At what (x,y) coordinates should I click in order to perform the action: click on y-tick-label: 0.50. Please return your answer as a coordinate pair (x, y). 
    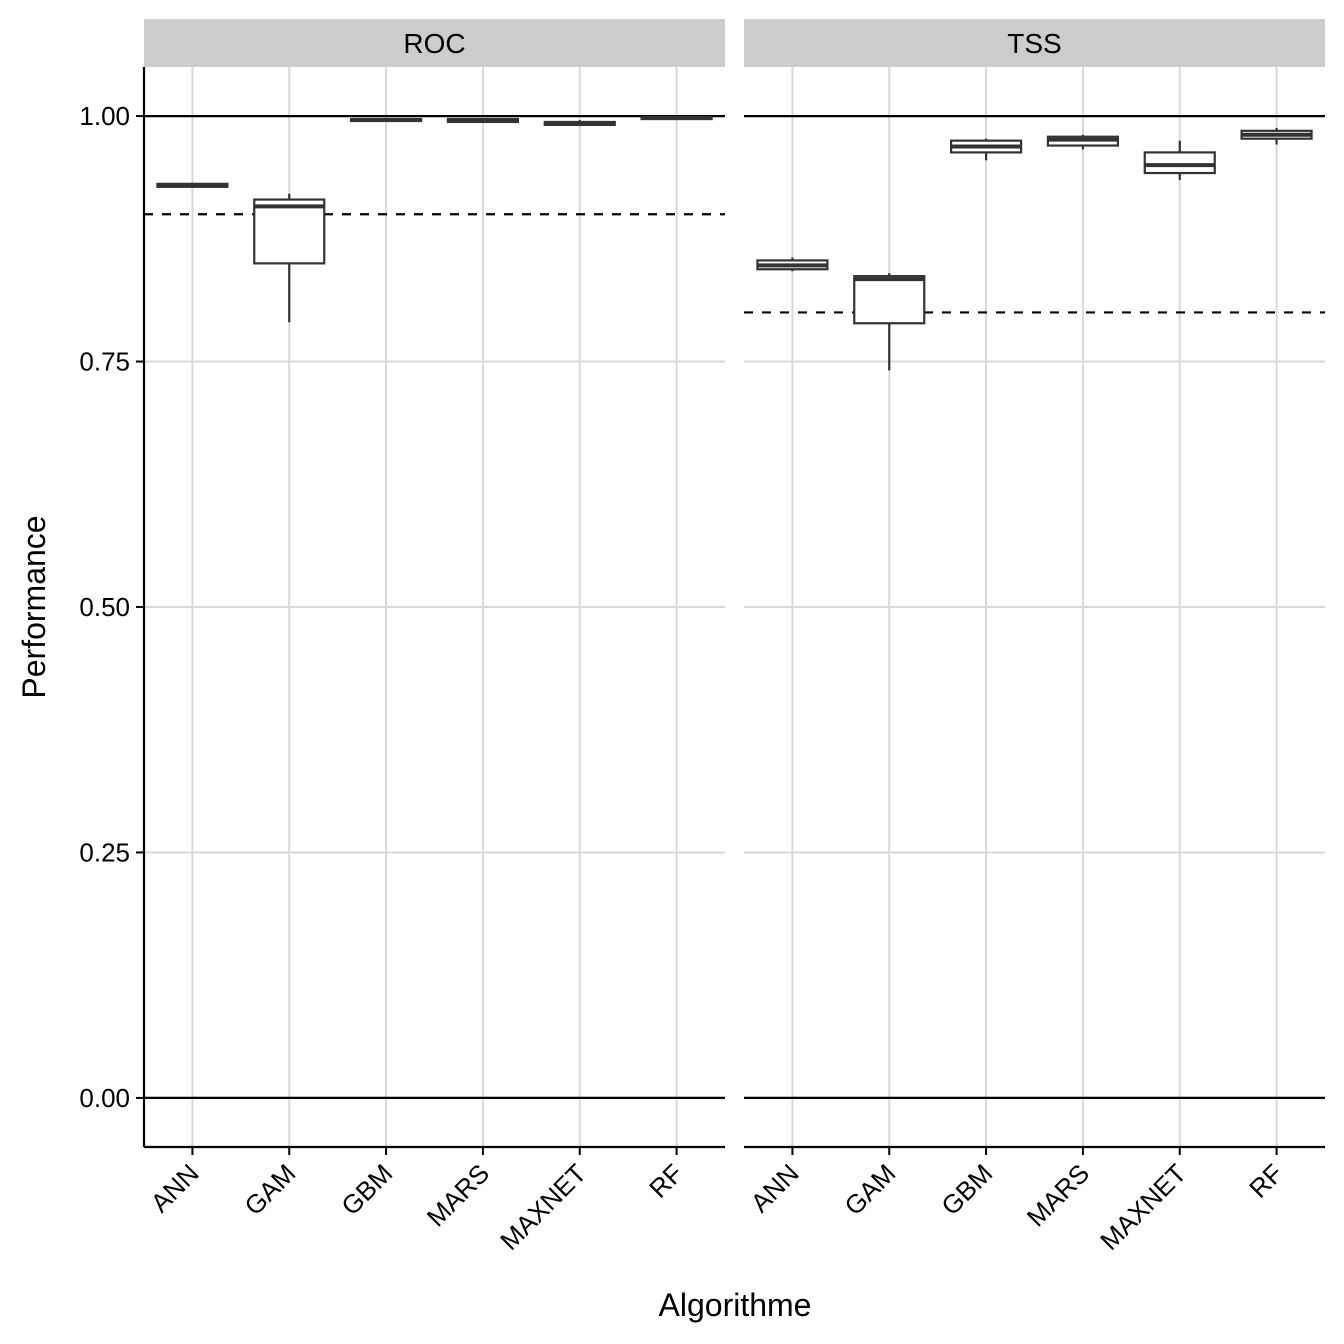
    Looking at the image, I should click on (104, 607).